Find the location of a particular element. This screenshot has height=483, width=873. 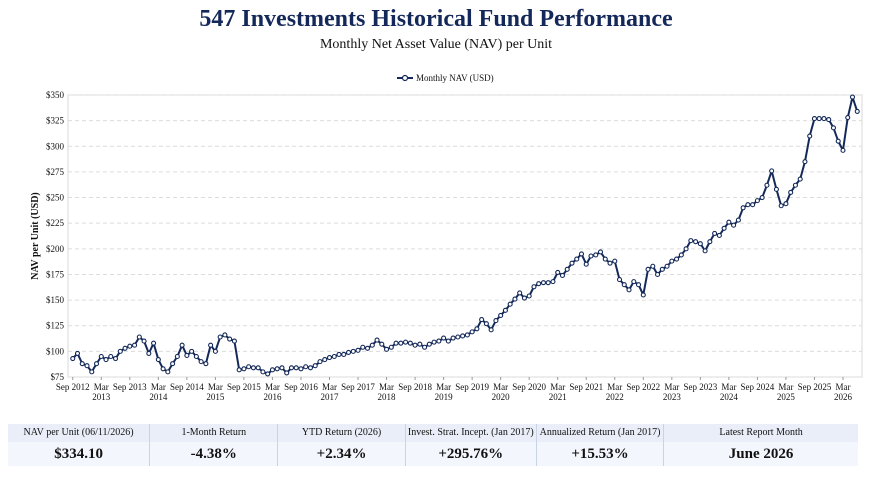

legend-label: Monthly NAV (USD) is located at coordinates (455, 78).